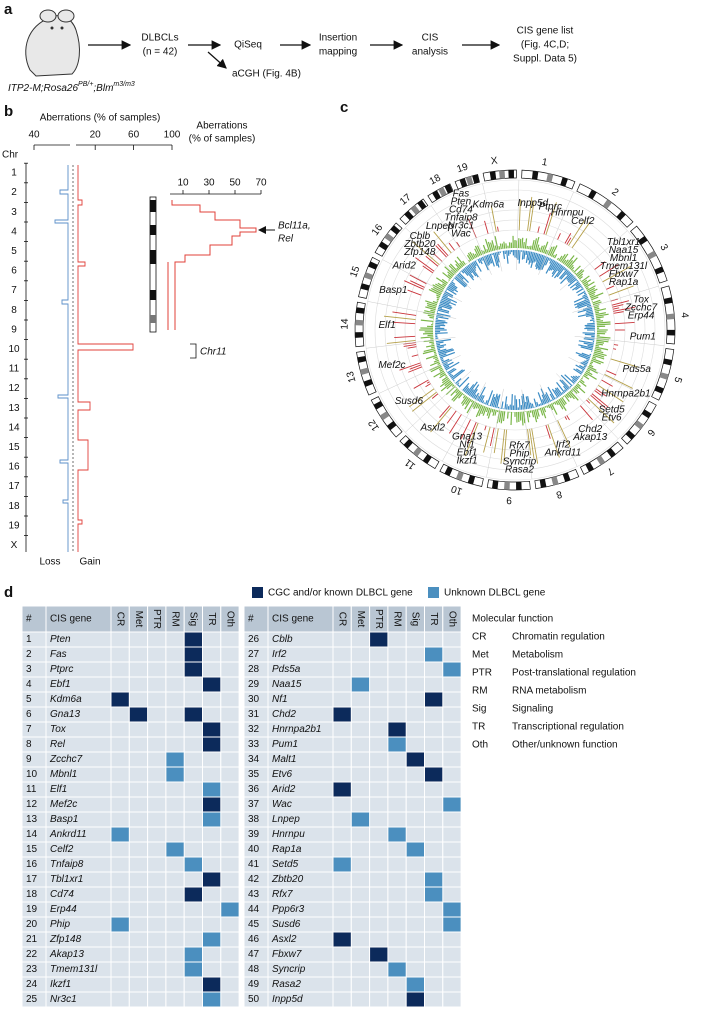 This screenshot has height=1014, width=701. Describe the element at coordinates (284, 939) in the screenshot. I see `gene-name: Asxl2` at that location.